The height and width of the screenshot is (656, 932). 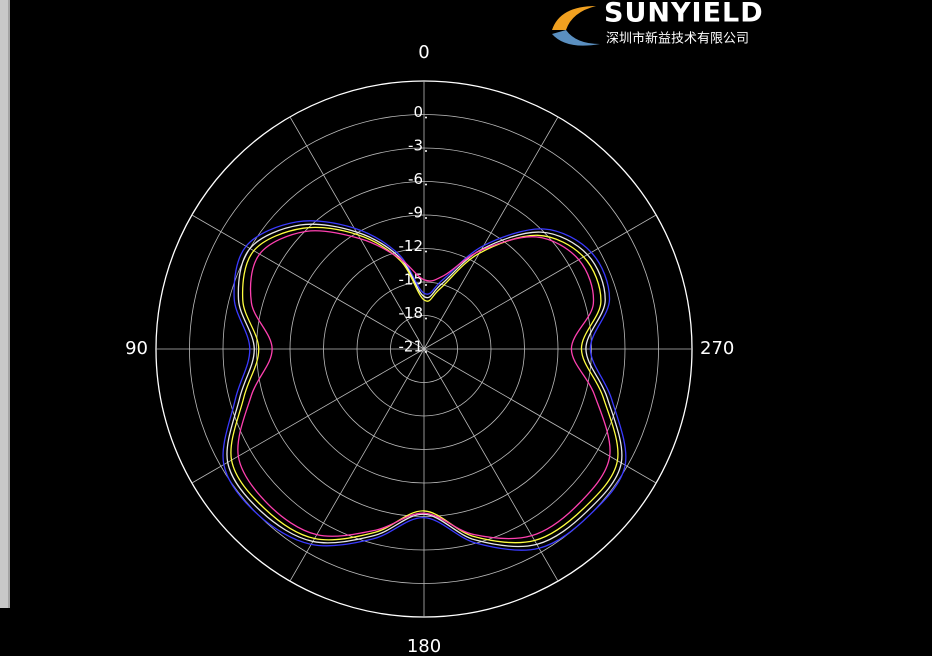 What do you see at coordinates (418, 112) in the screenshot?
I see `r-tick-label: 0` at bounding box center [418, 112].